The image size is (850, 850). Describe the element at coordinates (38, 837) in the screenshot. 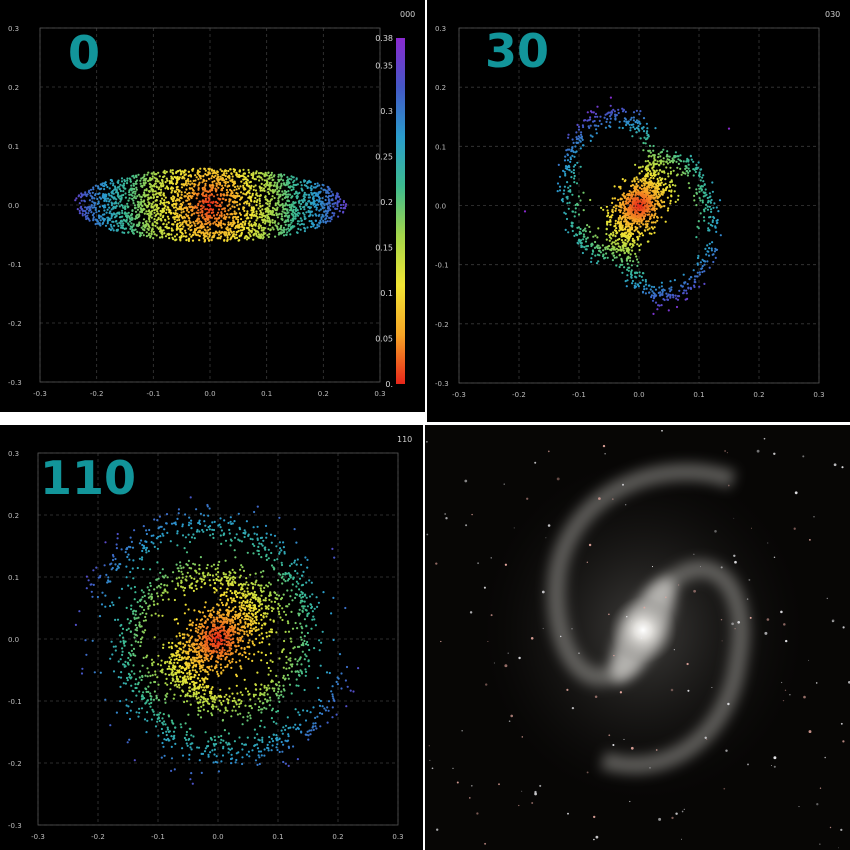

I see `x-tick-label: -0.3` at that location.